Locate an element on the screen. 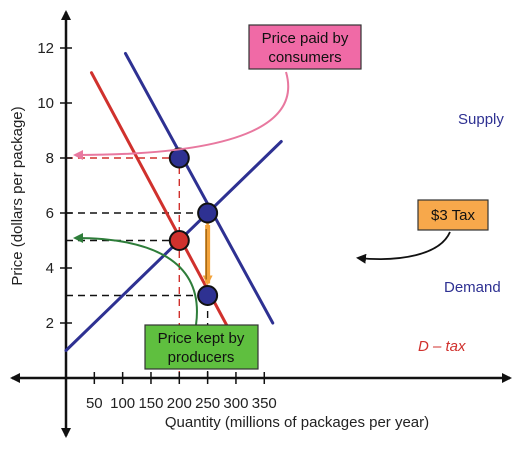  x-tick-label-350: 350 is located at coordinates (264, 403).